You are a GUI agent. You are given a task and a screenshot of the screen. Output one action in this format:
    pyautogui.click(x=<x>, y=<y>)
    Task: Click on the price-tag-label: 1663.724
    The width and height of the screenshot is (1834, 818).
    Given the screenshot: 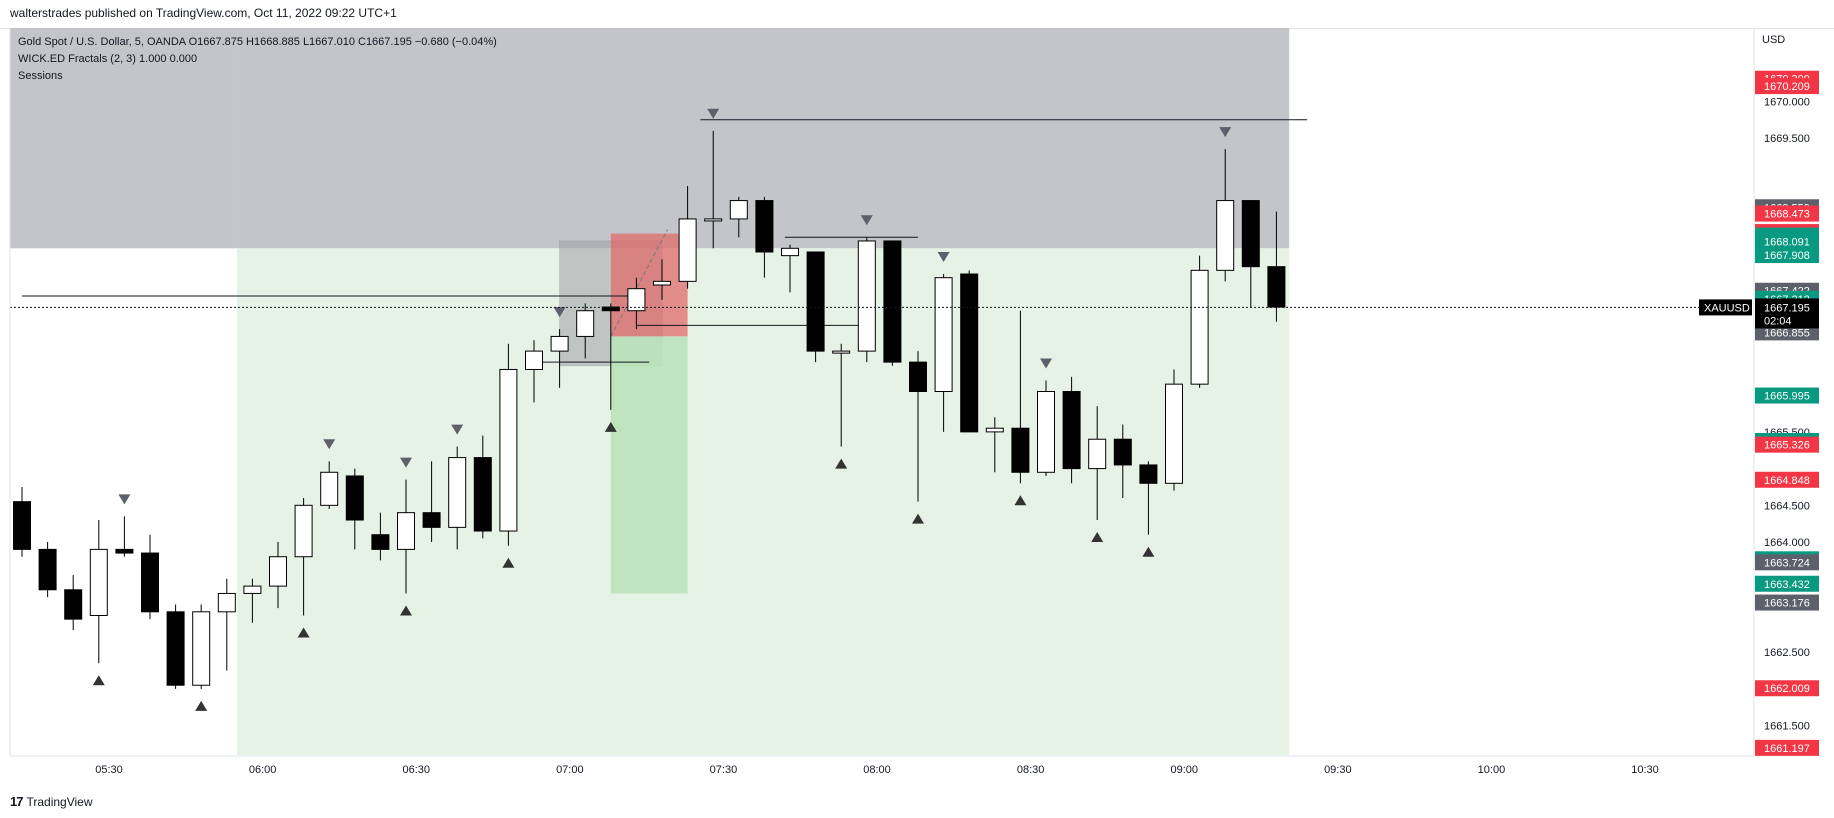 What is the action you would take?
    pyautogui.click(x=1787, y=563)
    